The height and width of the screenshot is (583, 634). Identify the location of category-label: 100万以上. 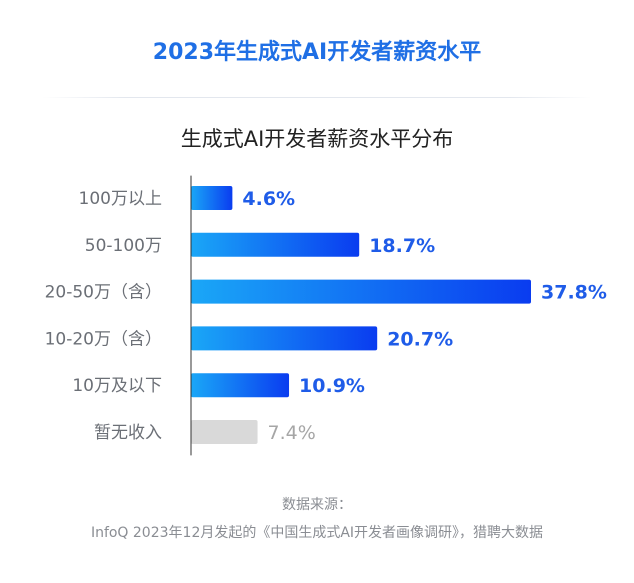
(120, 199).